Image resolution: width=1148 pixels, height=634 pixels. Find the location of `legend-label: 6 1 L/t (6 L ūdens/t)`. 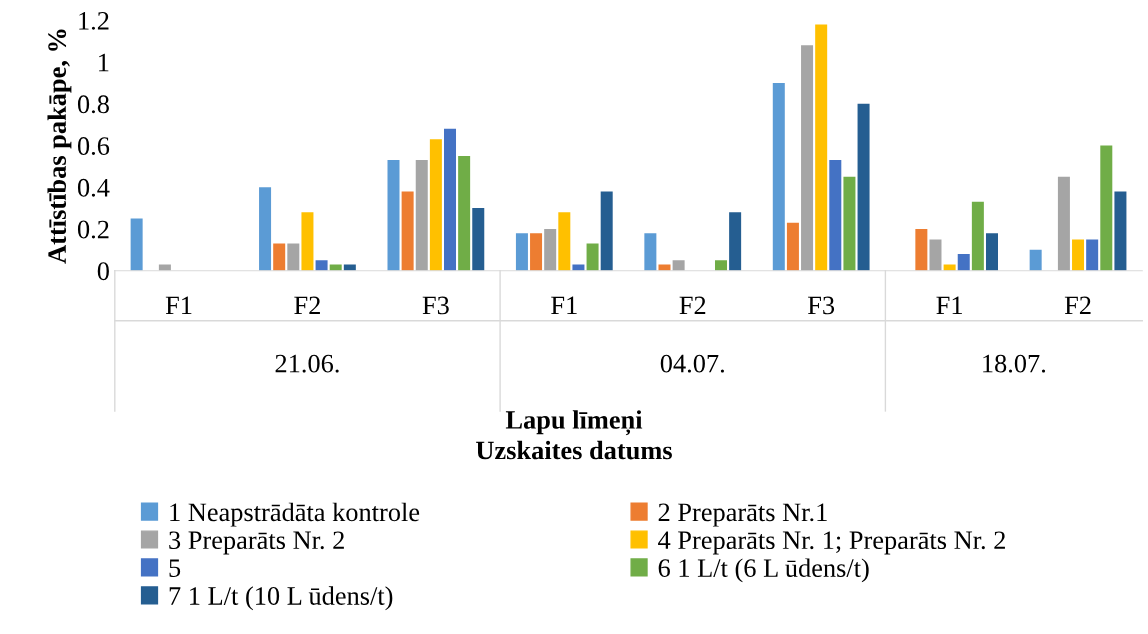

legend-label: 6 1 L/t (6 L ūdens/t) is located at coordinates (763, 570).